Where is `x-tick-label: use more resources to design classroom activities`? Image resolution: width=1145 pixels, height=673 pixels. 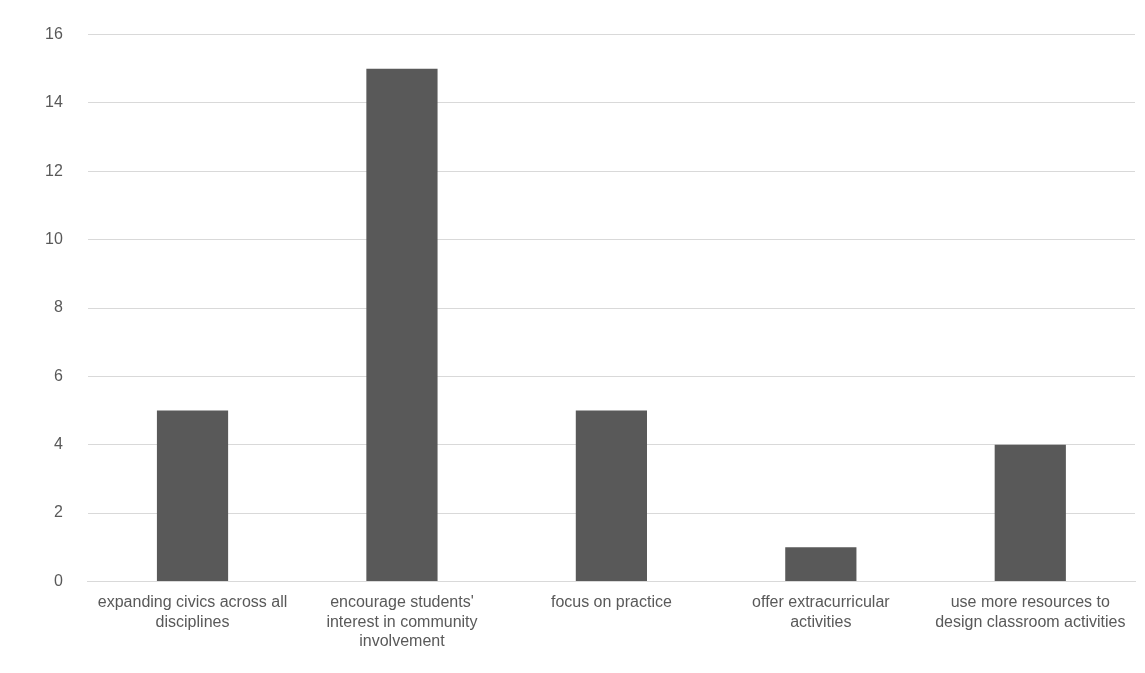 x-tick-label: use more resources to design classroom activities is located at coordinates (1030, 611).